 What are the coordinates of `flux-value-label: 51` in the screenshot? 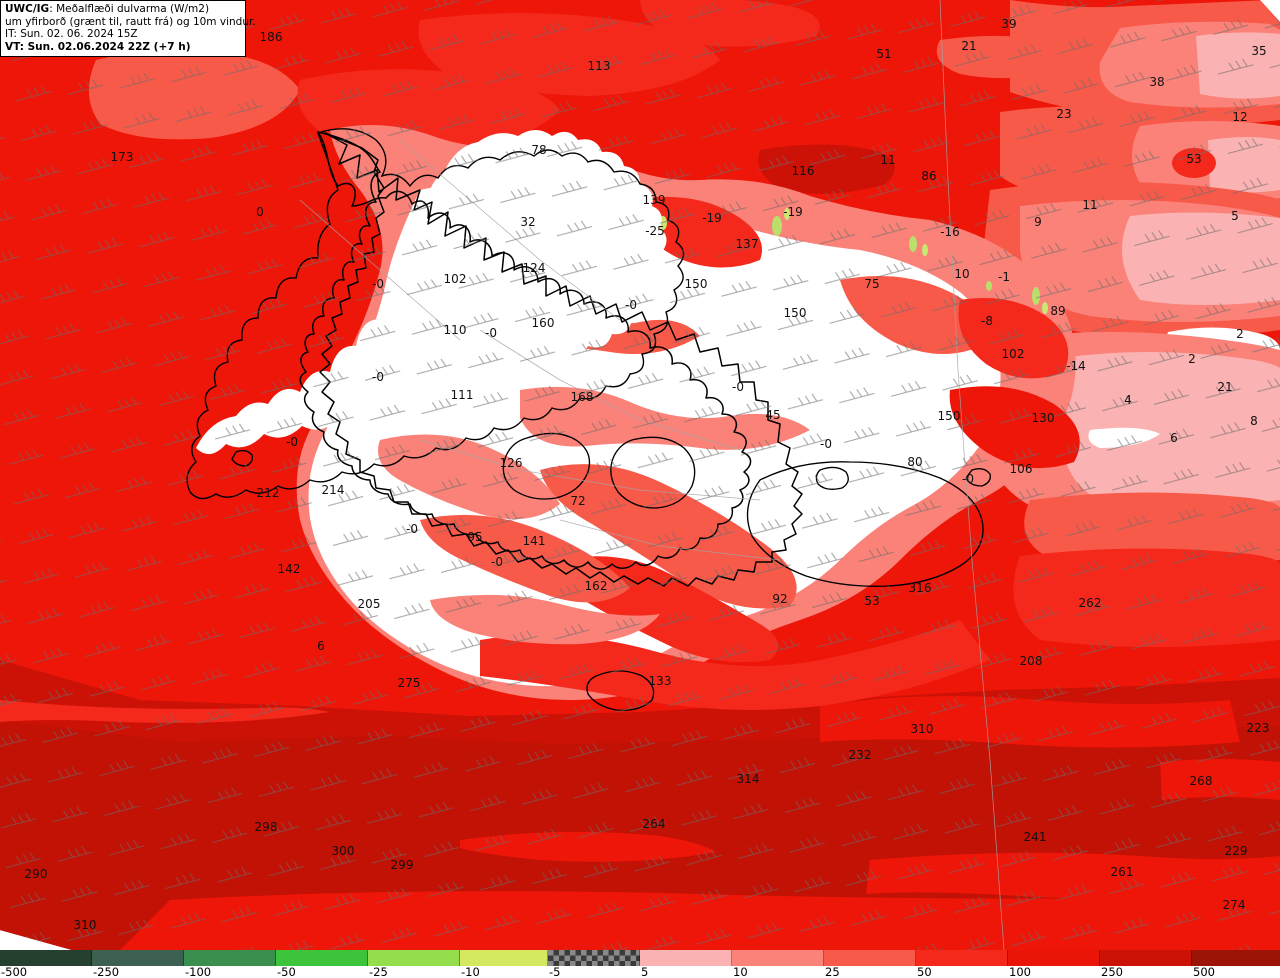 It's located at (883, 54).